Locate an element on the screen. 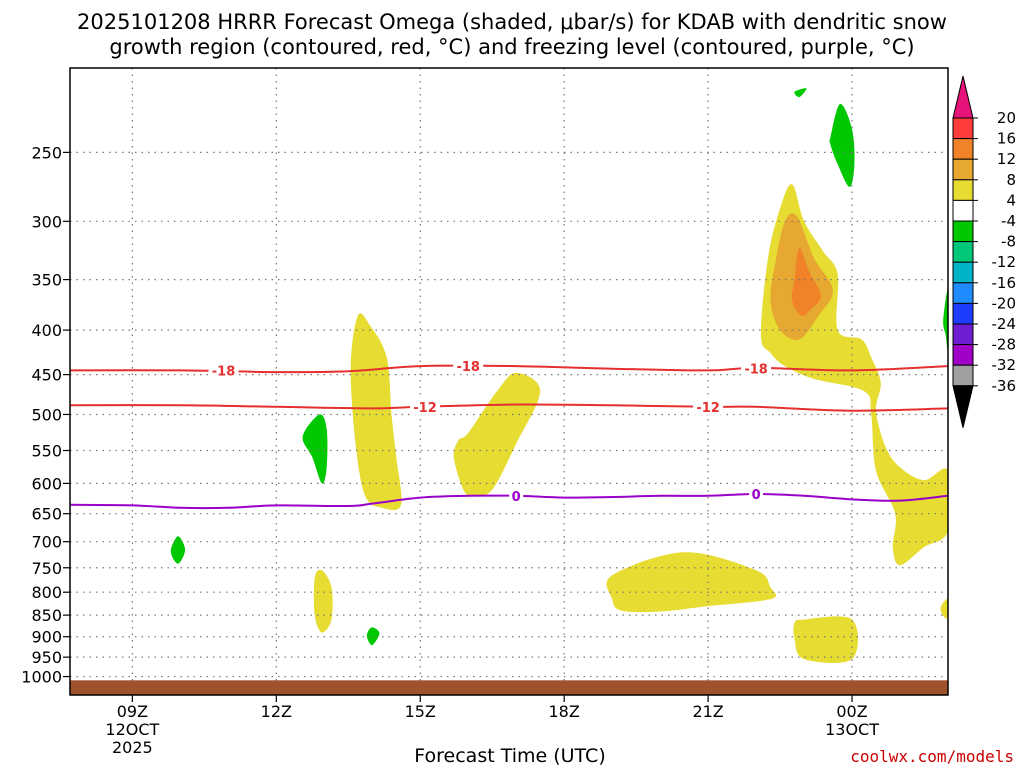  colorbar-label: -12 is located at coordinates (1004, 262).